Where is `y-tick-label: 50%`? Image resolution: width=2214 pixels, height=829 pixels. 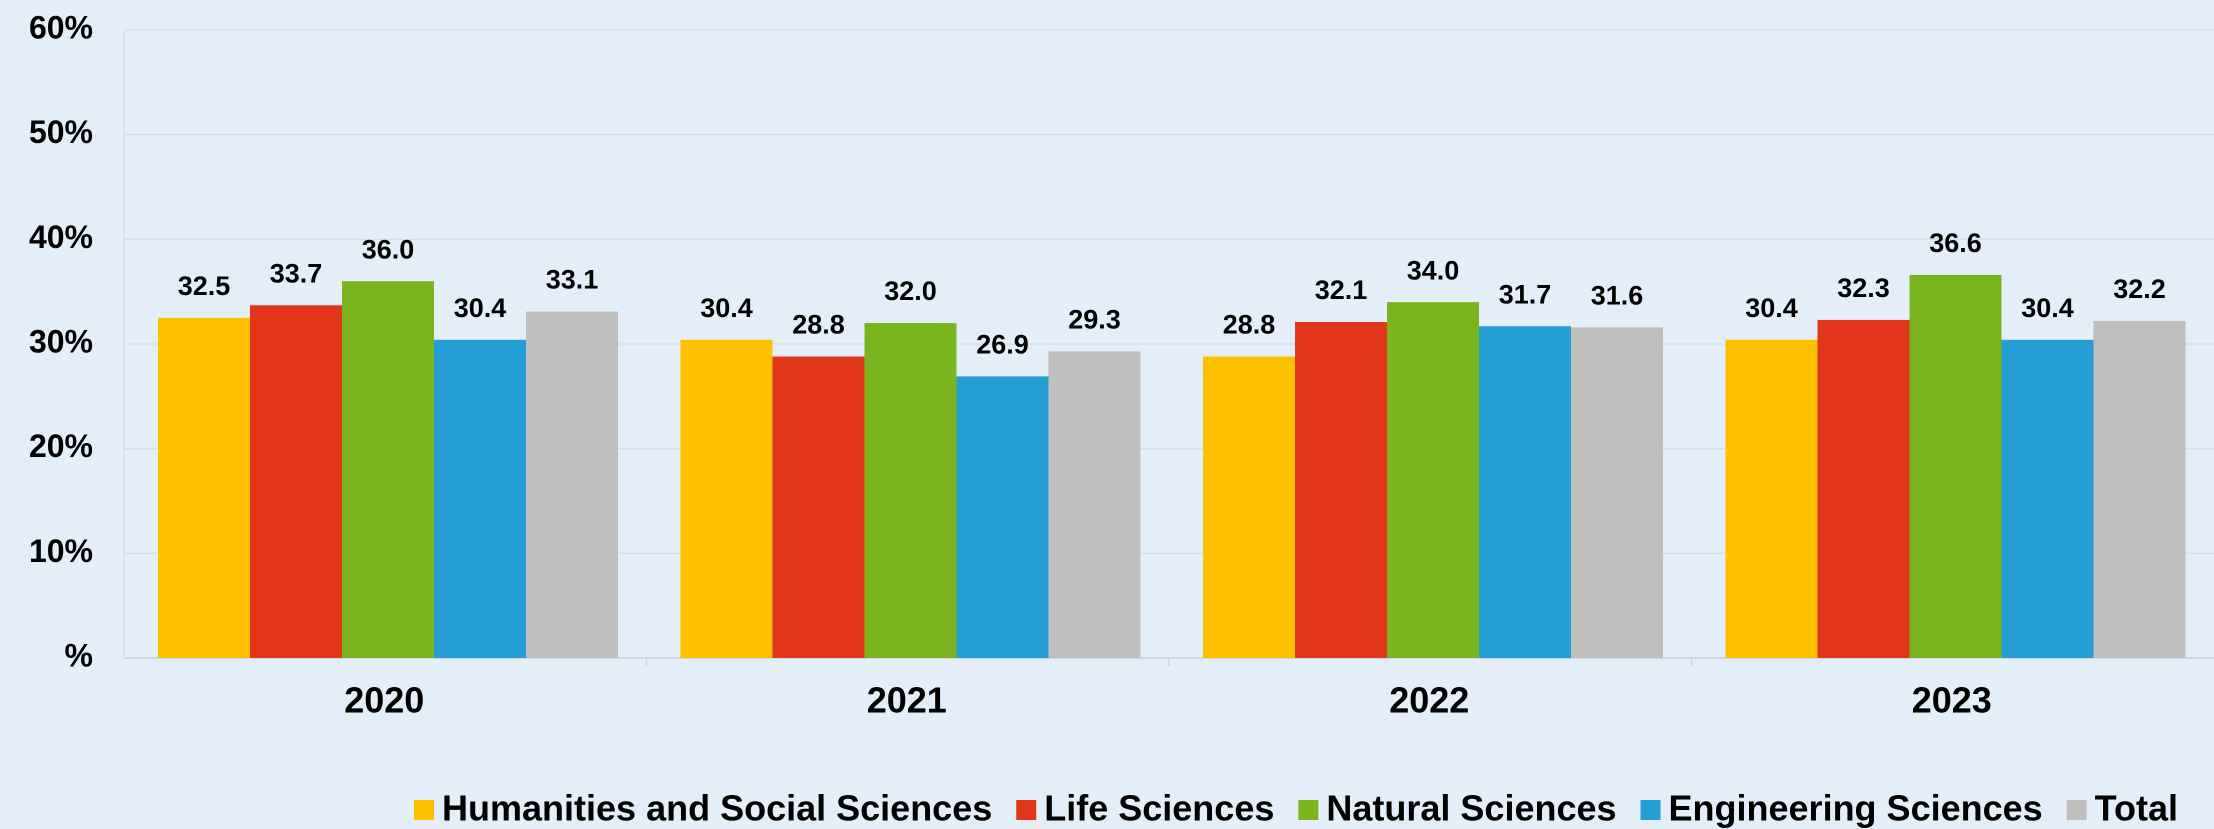
y-tick-label: 50% is located at coordinates (61, 132).